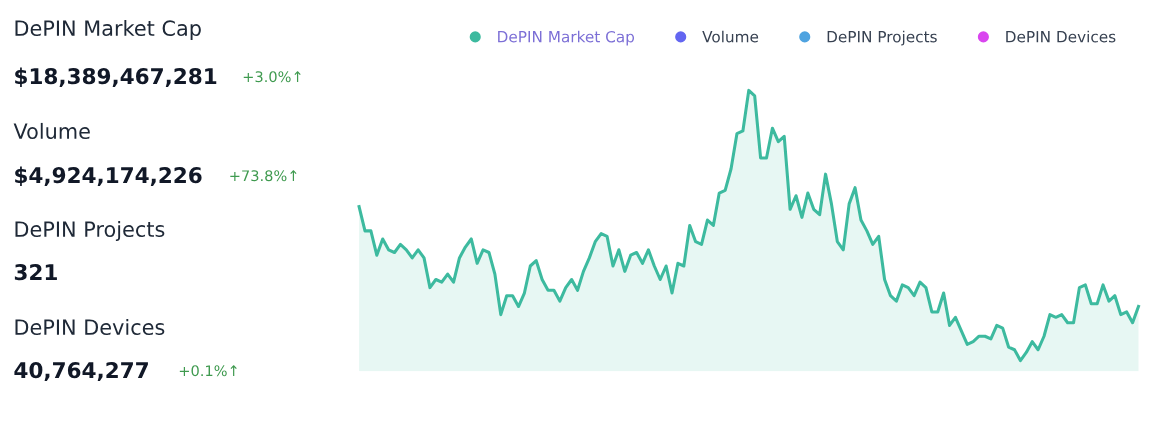 The width and height of the screenshot is (1160, 422). Describe the element at coordinates (263, 176) in the screenshot. I see `text: +73.8%↑` at that location.